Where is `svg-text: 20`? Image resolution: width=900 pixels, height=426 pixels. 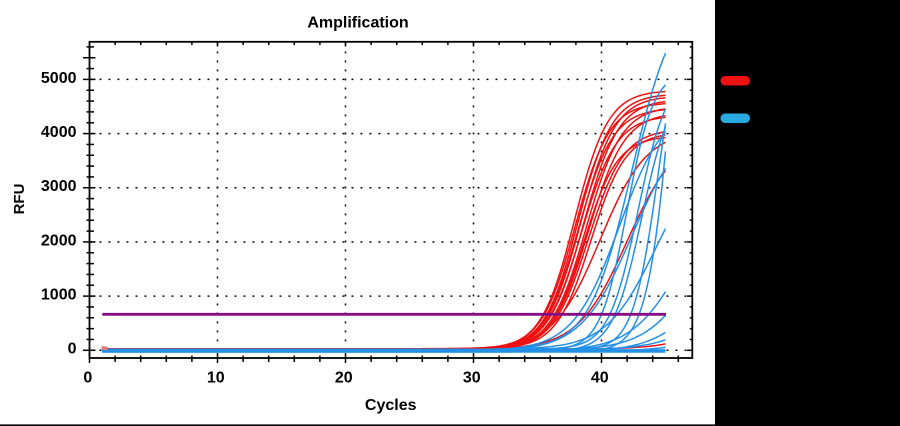 svg-text: 20 is located at coordinates (344, 377).